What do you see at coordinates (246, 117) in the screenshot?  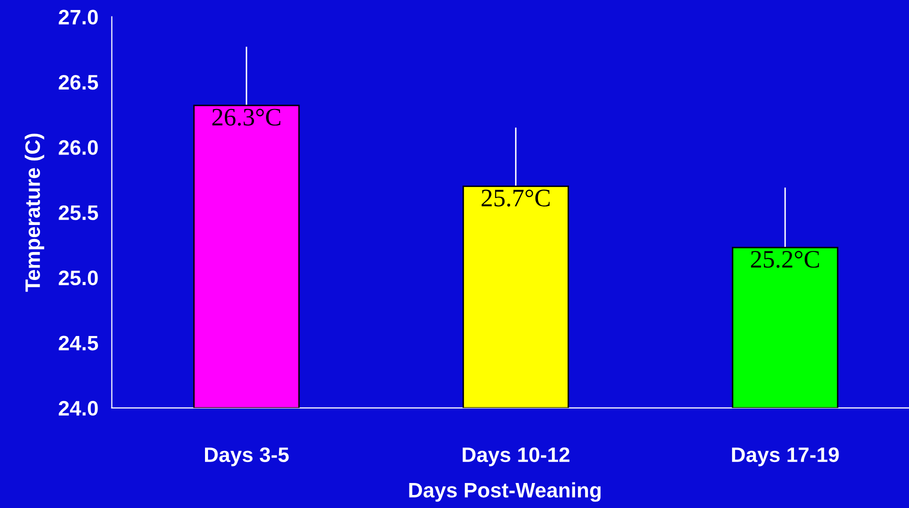 I see `data-label: 26.3°C` at bounding box center [246, 117].